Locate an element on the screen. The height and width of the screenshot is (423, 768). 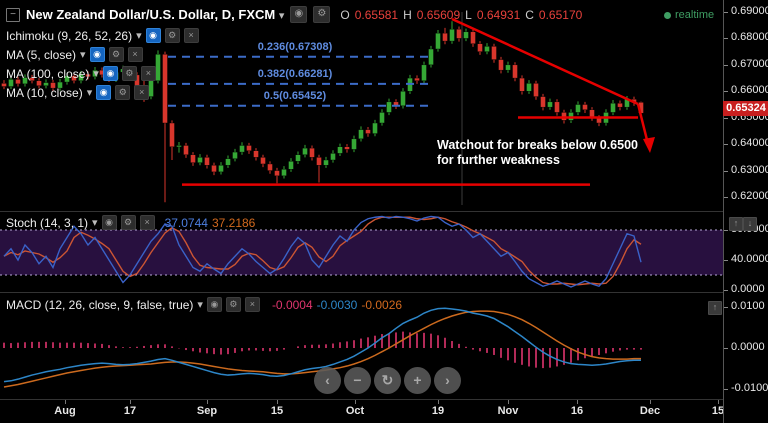
stoch-k-line is located at coordinates (322, 251).